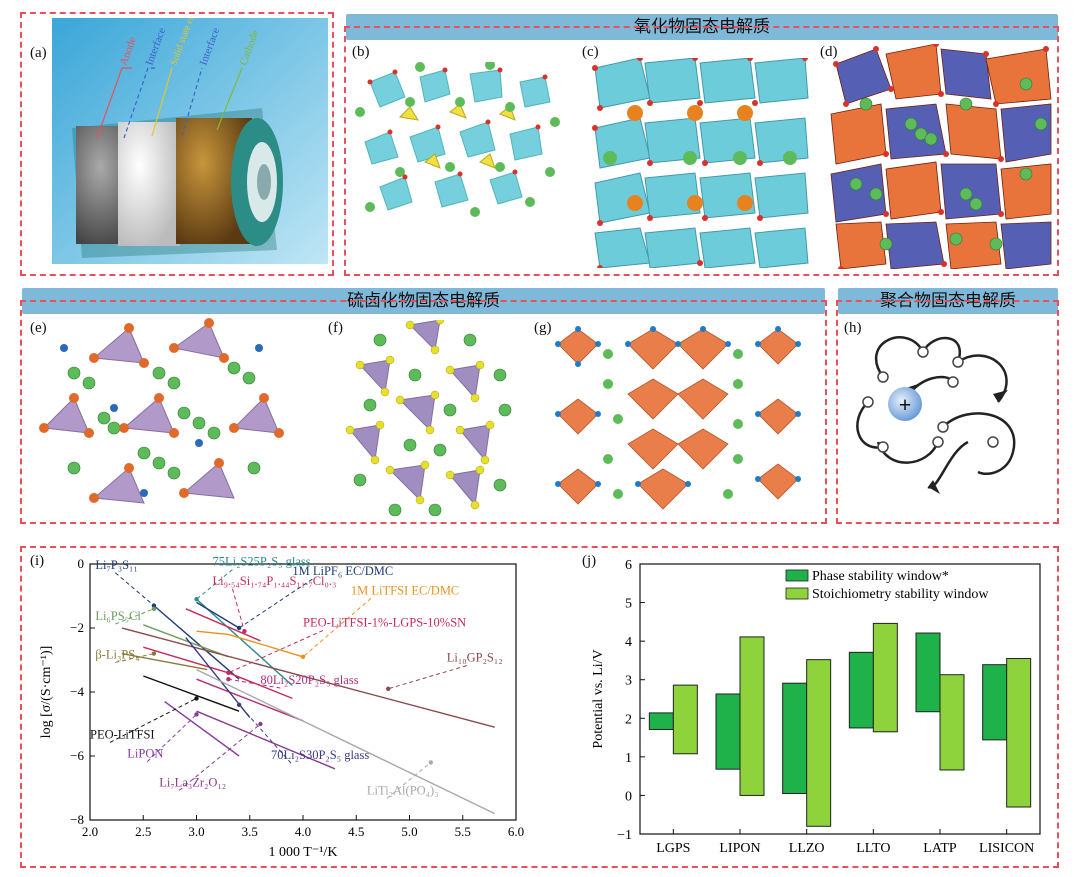 Image resolution: width=1080 pixels, height=877 pixels. Describe the element at coordinates (428, 418) in the screenshot. I see `structure-f` at that location.